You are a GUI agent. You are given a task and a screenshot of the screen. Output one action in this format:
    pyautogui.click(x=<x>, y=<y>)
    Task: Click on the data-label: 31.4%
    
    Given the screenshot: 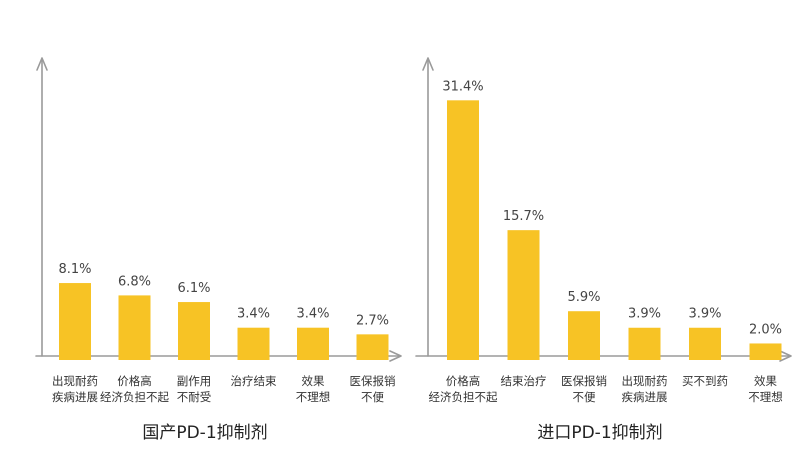 What is the action you would take?
    pyautogui.click(x=462, y=86)
    